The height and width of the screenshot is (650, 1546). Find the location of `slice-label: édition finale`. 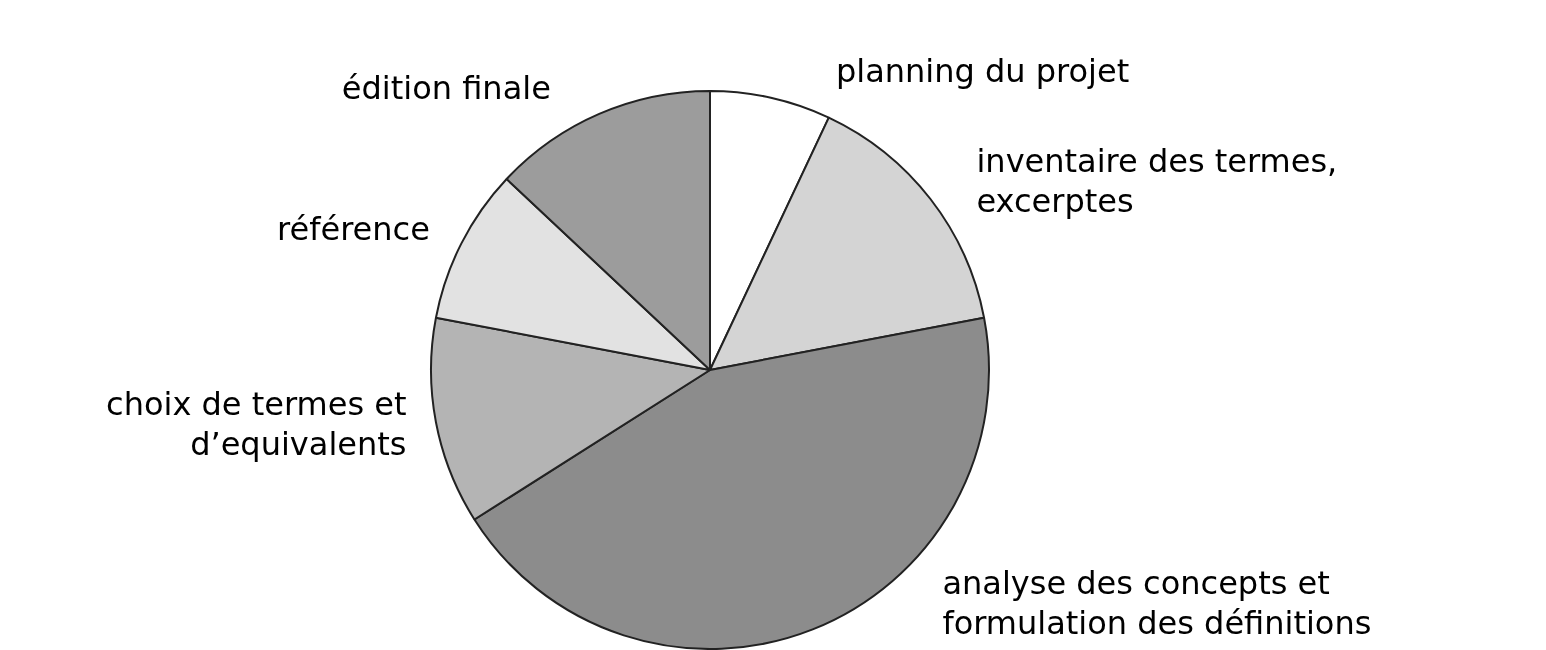

slice-label: édition finale is located at coordinates (446, 88).